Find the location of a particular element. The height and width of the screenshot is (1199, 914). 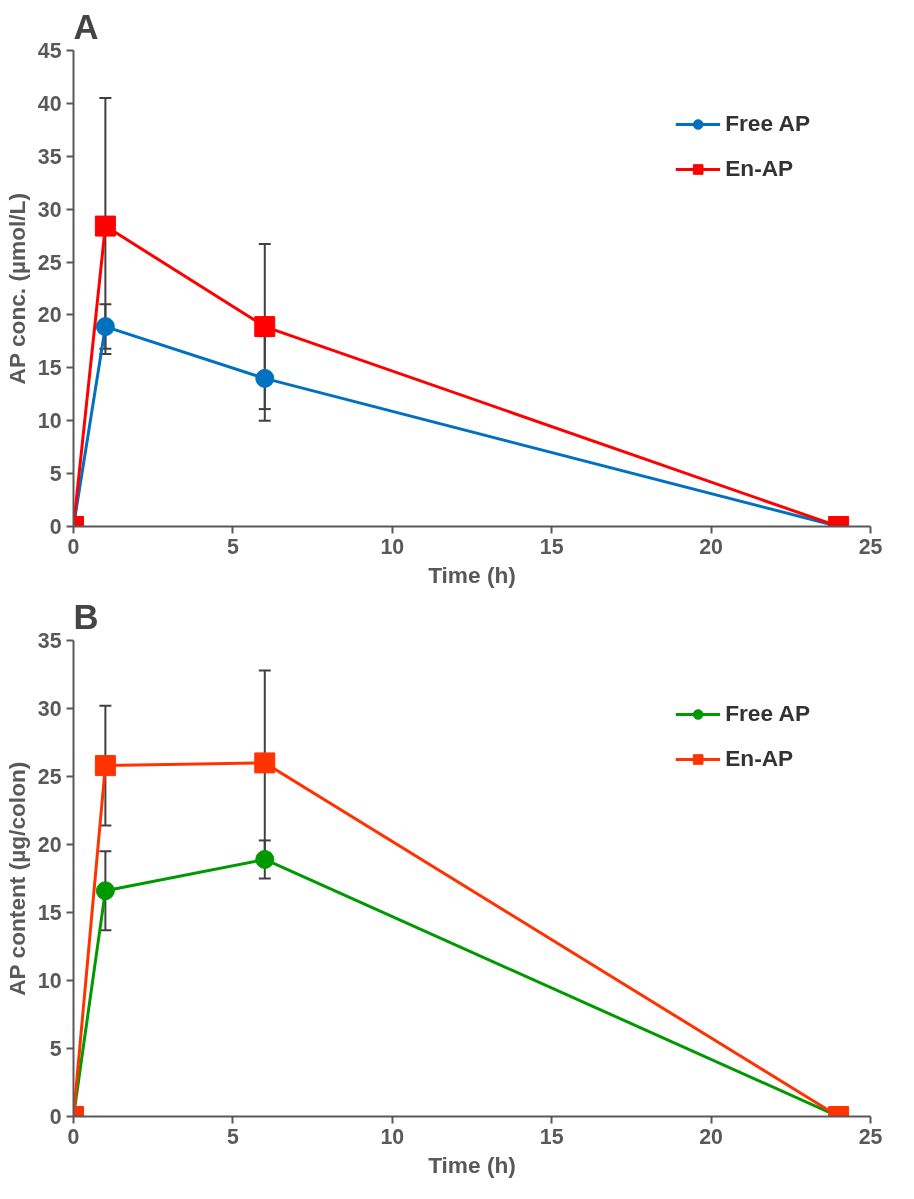

y-tick-label: 45 is located at coordinates (49, 51).